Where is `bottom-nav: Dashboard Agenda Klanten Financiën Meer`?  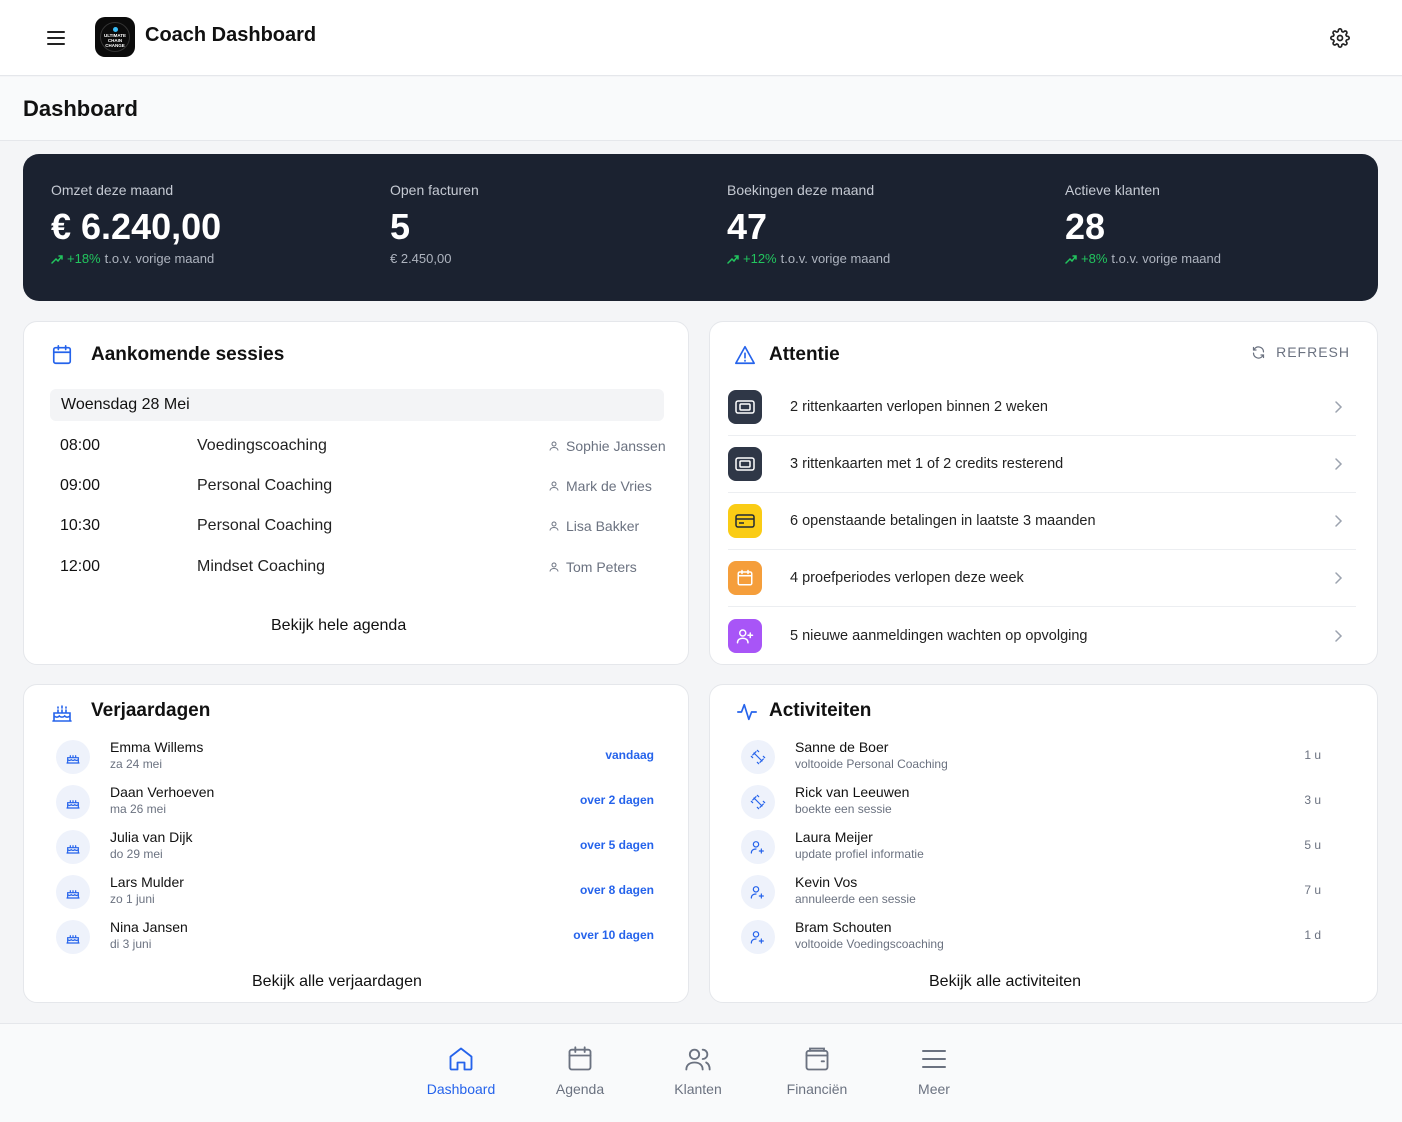
bottom-nav: Dashboard Agenda Klanten Financiën Meer is located at coordinates (701, 1072).